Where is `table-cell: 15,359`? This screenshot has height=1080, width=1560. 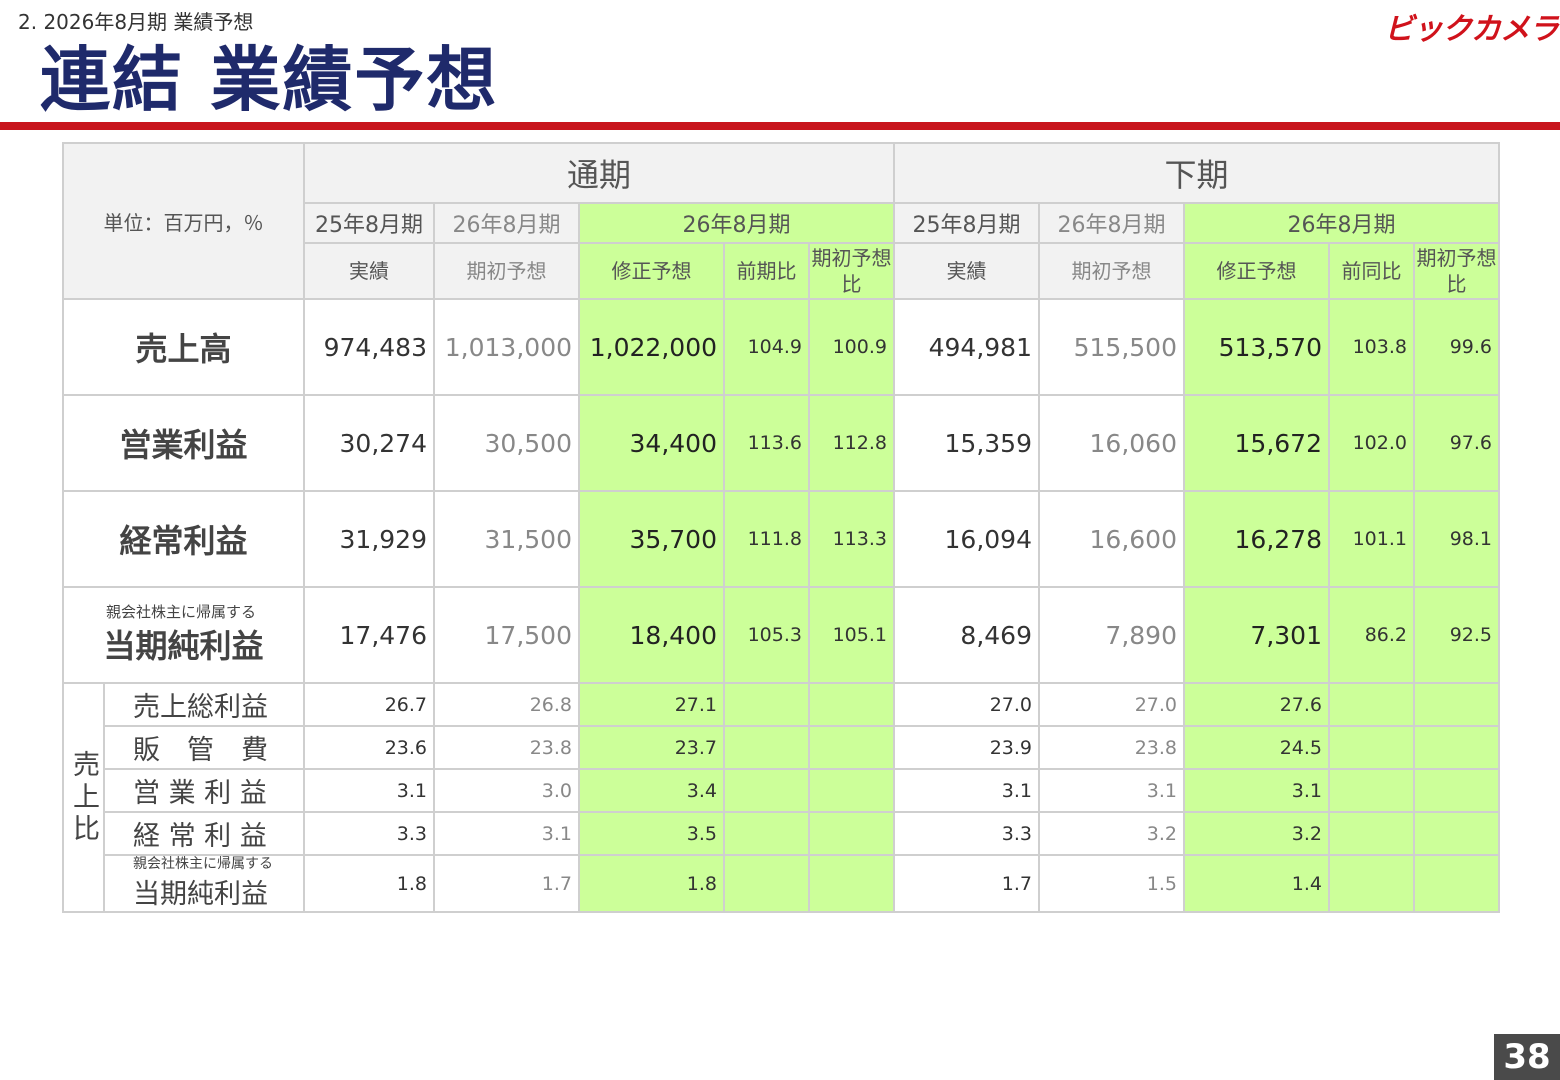
table-cell: 15,359 is located at coordinates (966, 443).